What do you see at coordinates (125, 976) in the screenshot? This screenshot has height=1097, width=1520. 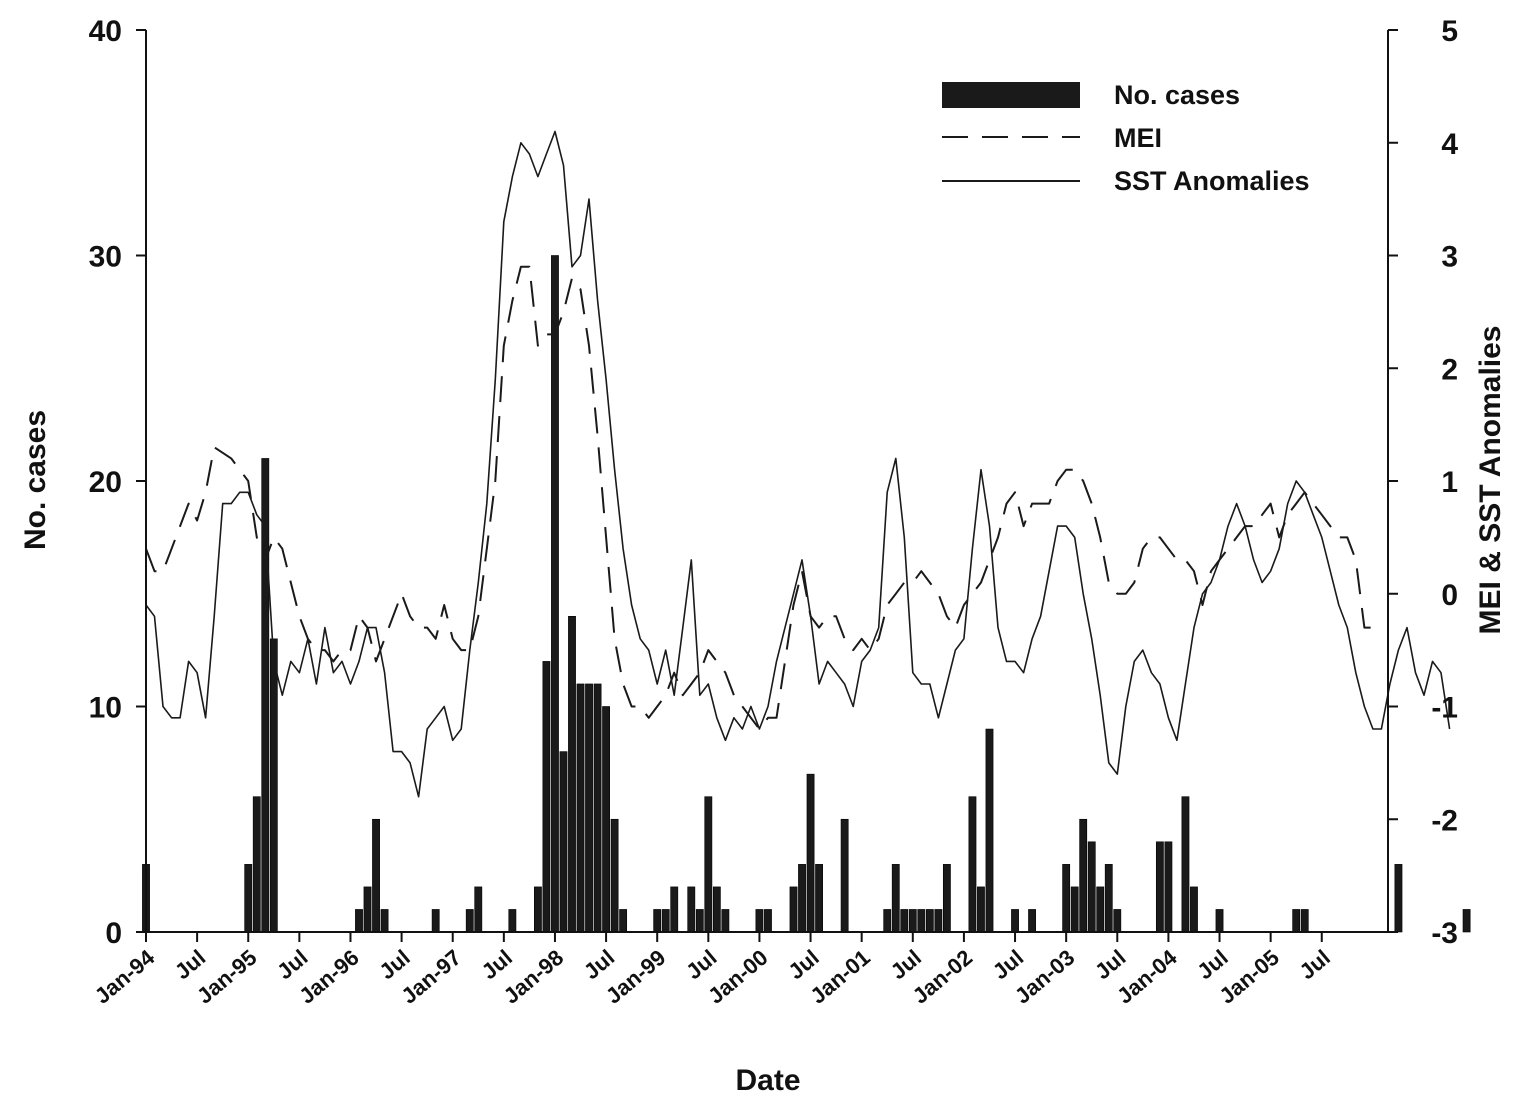 I see `x-tick-label: Jan-94` at bounding box center [125, 976].